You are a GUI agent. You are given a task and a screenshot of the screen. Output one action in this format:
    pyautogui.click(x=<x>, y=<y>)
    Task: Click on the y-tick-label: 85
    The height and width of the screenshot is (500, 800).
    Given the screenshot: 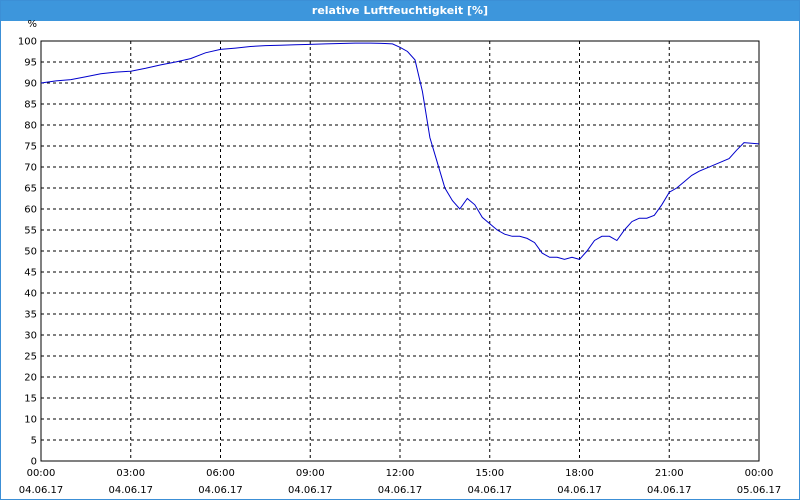 What is the action you would take?
    pyautogui.click(x=30, y=105)
    